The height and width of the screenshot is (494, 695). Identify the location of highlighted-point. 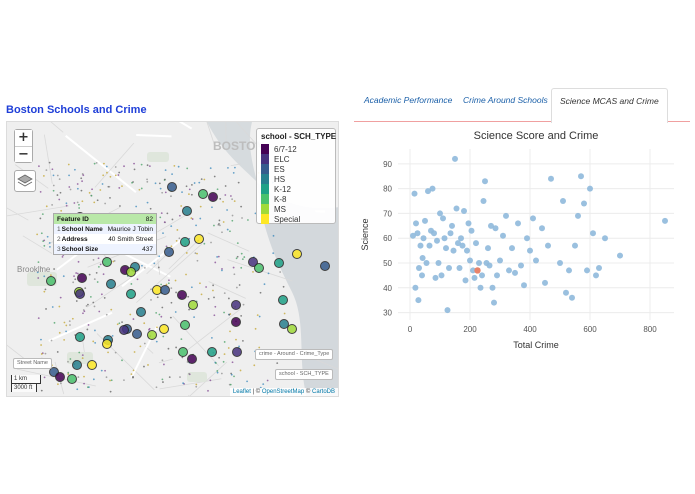
(477, 270).